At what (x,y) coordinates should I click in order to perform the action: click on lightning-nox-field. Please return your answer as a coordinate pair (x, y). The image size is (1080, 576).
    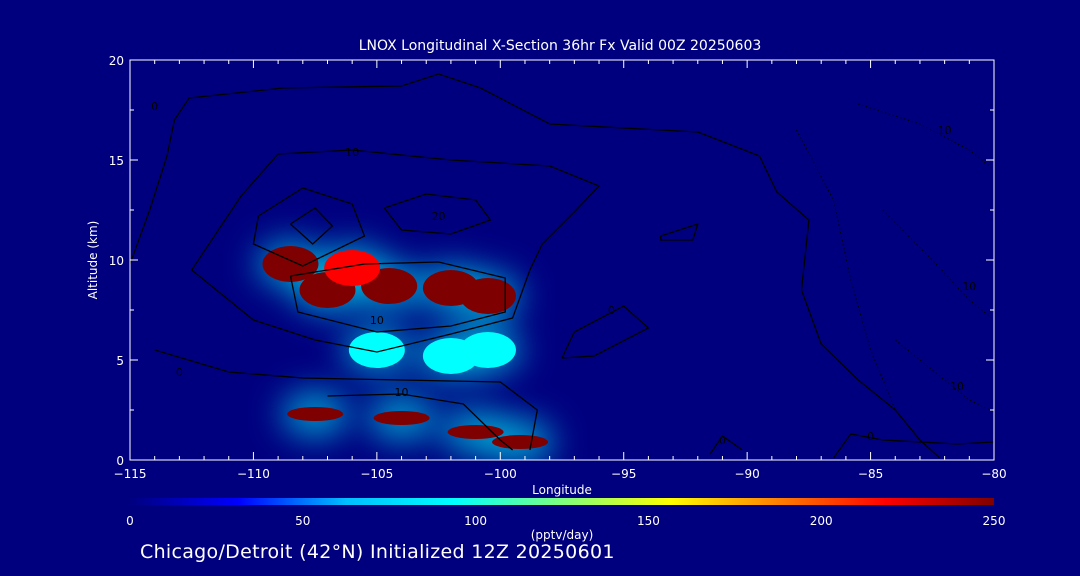
    Looking at the image, I should click on (405, 350).